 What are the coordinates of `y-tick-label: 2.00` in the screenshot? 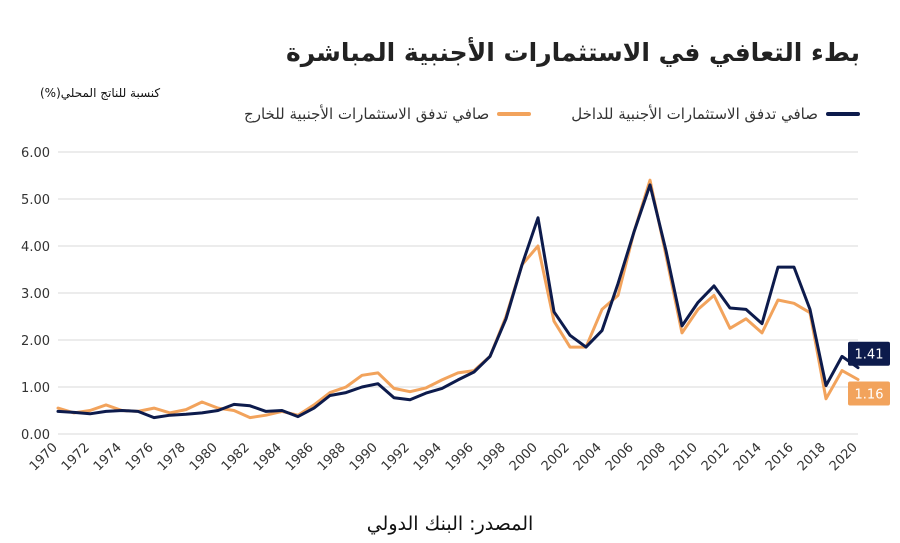 It's located at (35, 341).